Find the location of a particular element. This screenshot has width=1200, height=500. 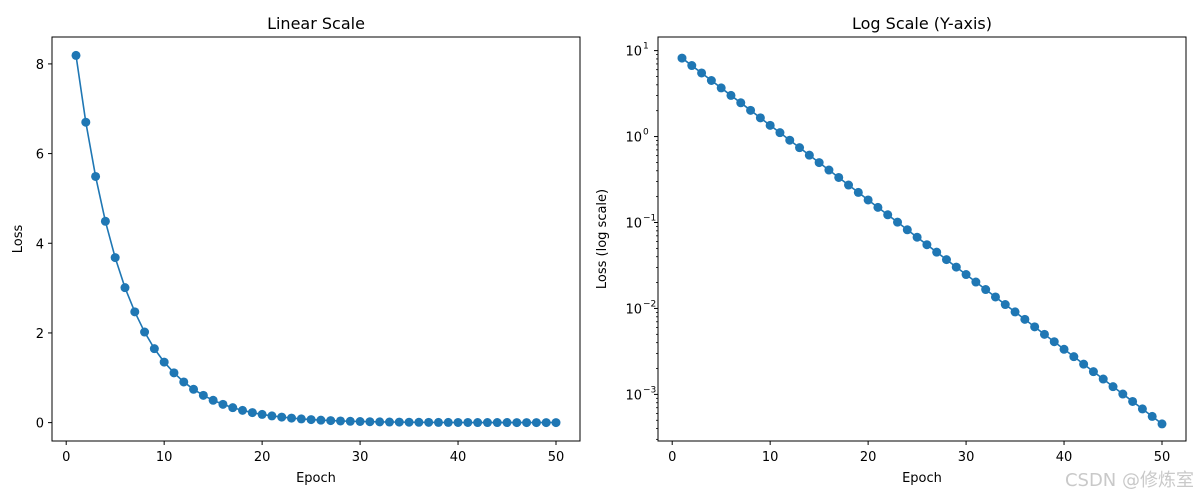

y-tick-exponent: 0 is located at coordinates (646, 133).